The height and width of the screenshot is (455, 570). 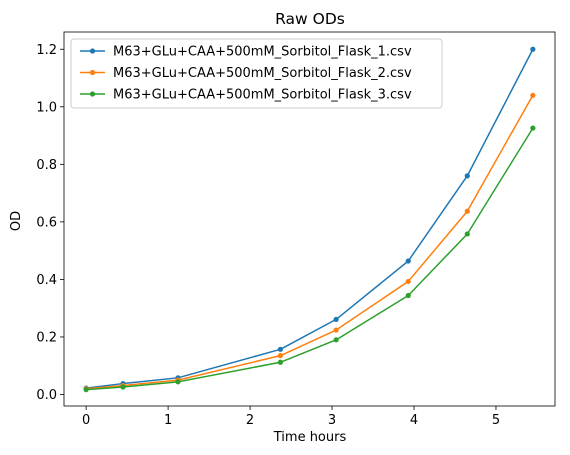 I want to click on y-tick-label: 0.2, so click(x=46, y=337).